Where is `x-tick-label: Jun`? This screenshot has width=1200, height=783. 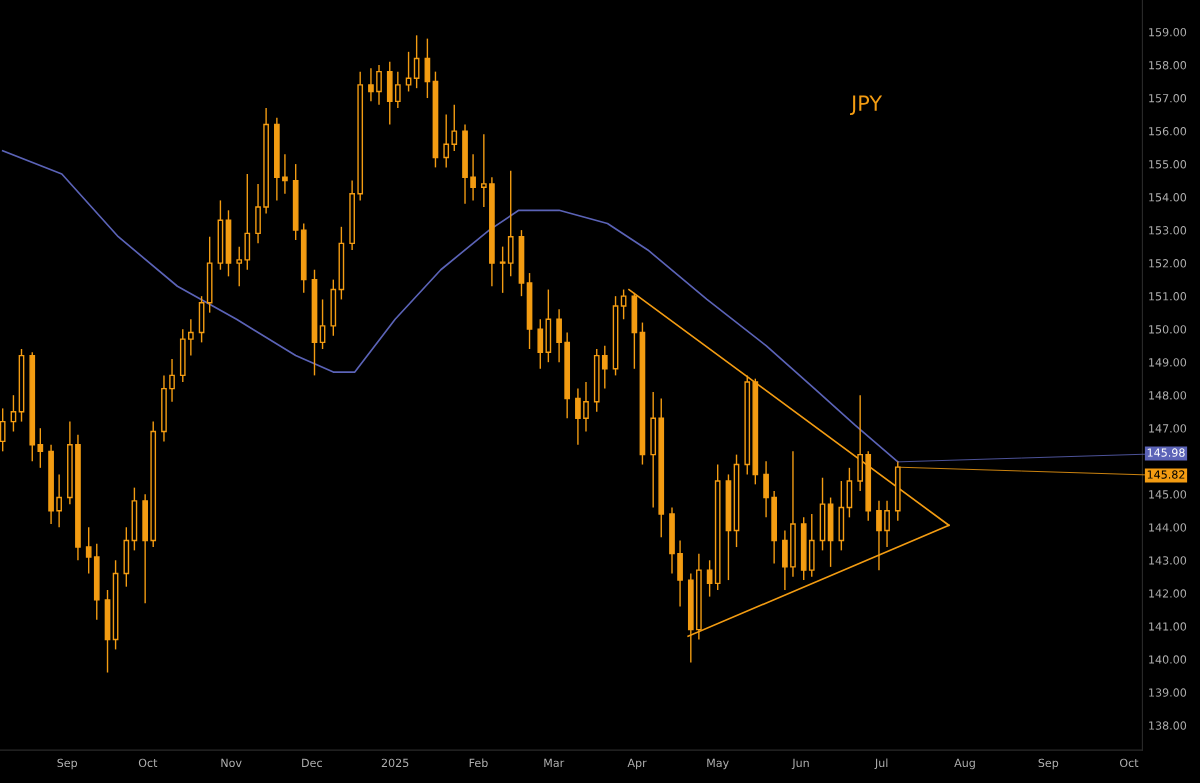 x-tick-label: Jun is located at coordinates (800, 764).